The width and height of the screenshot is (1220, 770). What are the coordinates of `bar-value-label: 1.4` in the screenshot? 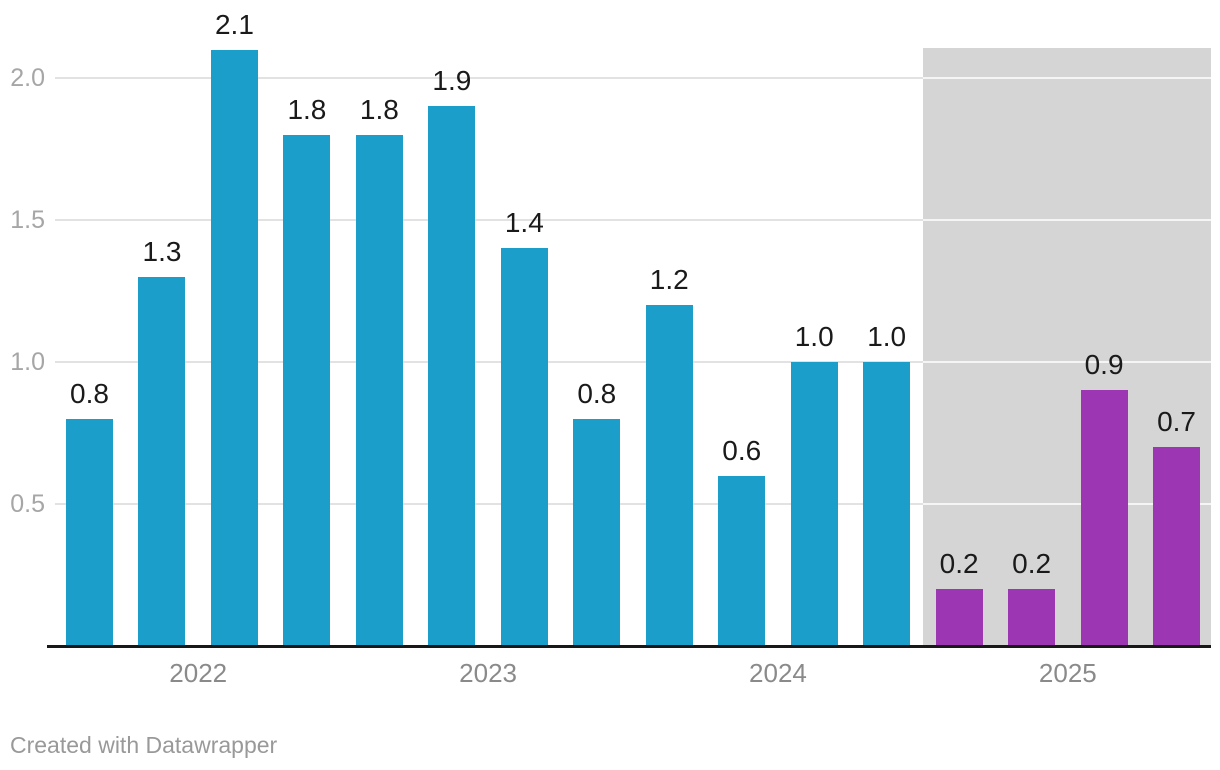 It's located at (524, 223).